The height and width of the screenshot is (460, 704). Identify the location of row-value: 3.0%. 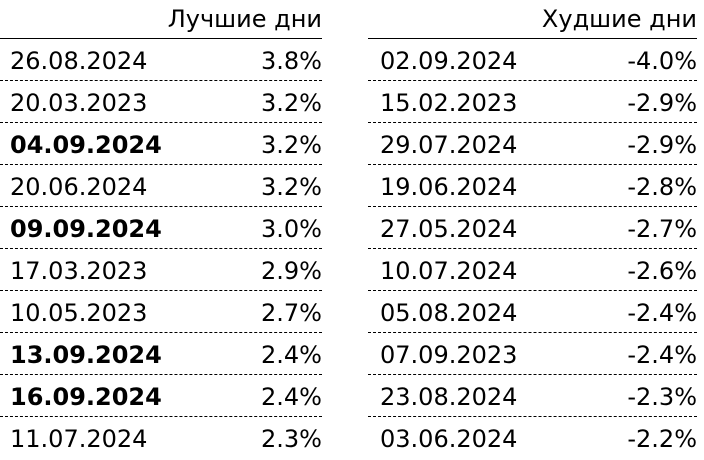
(291, 229).